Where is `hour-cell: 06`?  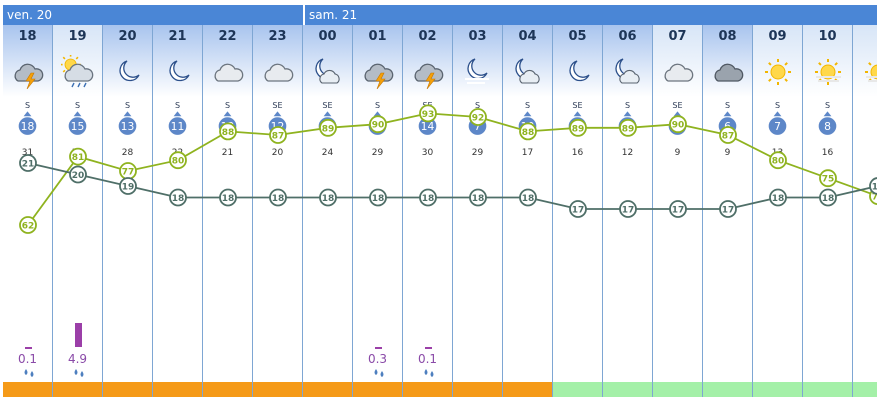
hour-cell: 06 is located at coordinates (627, 61).